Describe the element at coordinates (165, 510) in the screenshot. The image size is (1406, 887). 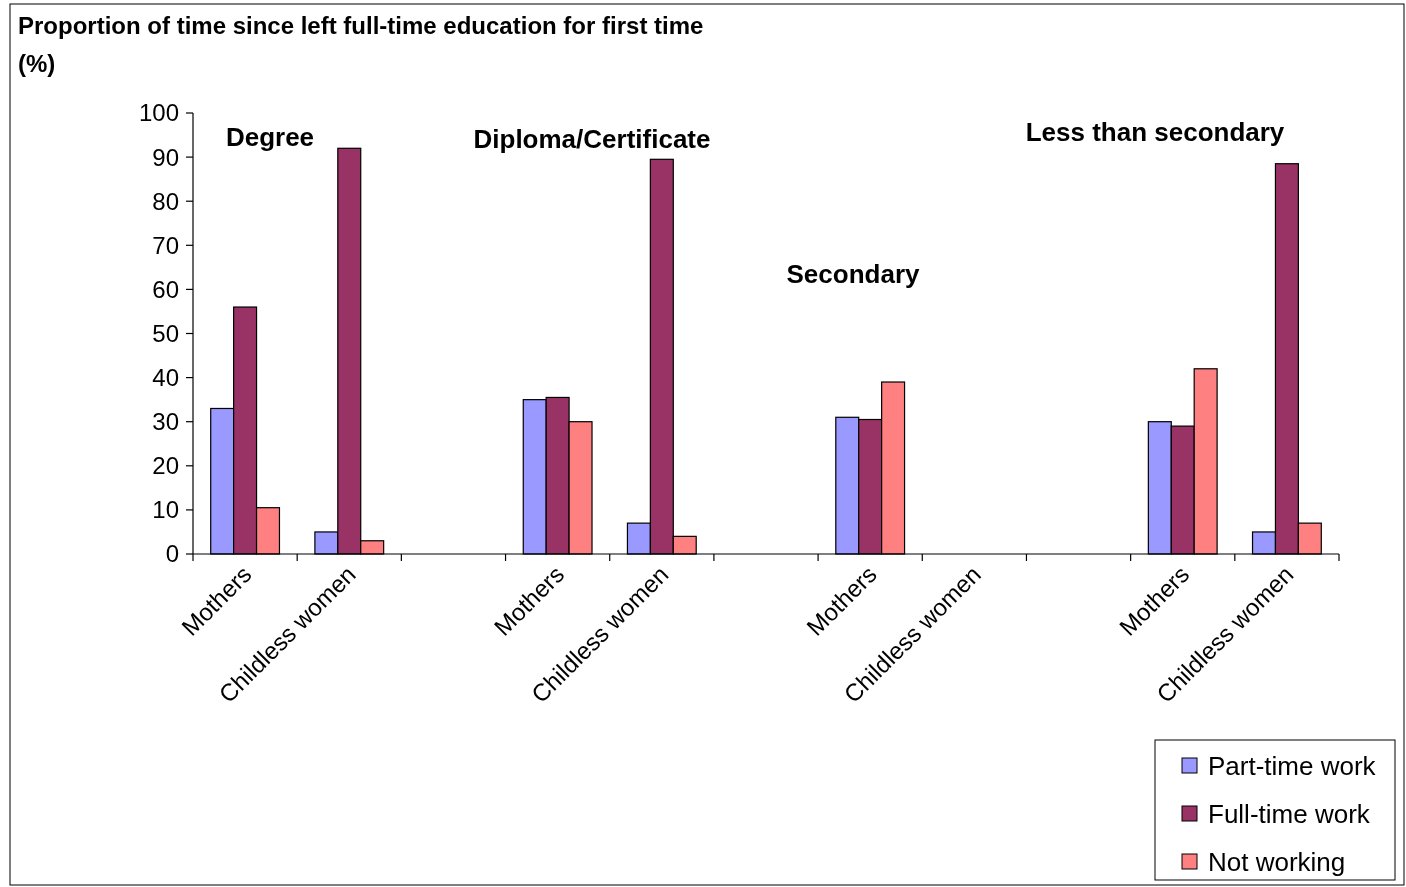
I see `y-tick-label: 10` at that location.